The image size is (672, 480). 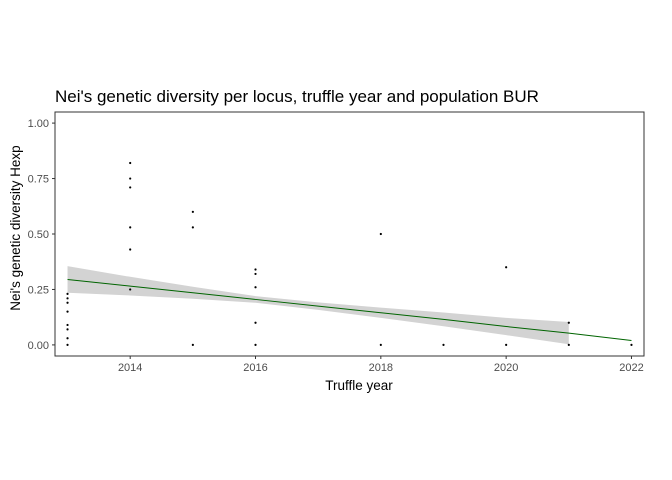 I want to click on y-tick-label: 1.00, so click(x=38, y=124).